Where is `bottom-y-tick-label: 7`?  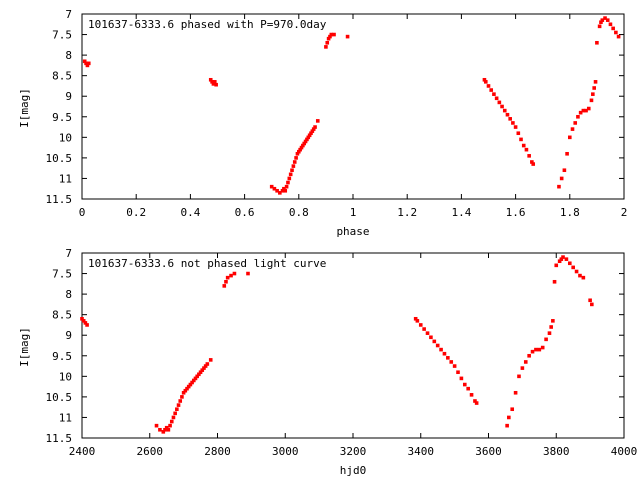
bottom-y-tick-label: 7 is located at coordinates (68, 253).